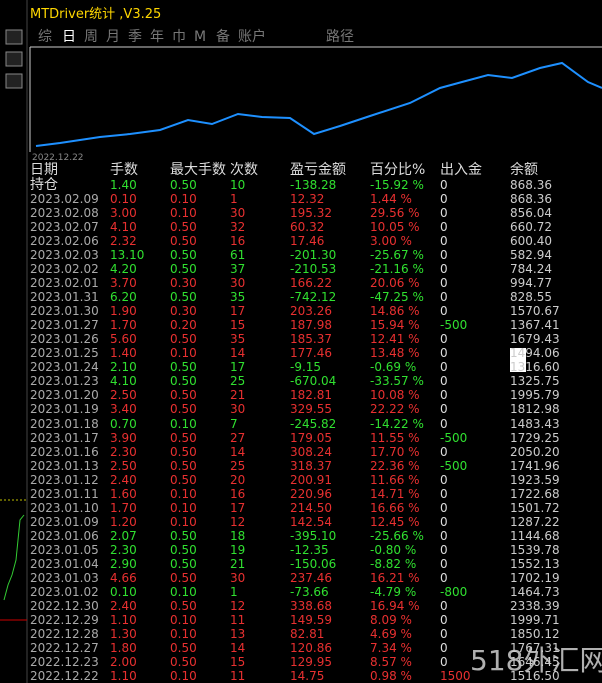  I want to click on row-date: 2023.01.16, so click(64, 451).